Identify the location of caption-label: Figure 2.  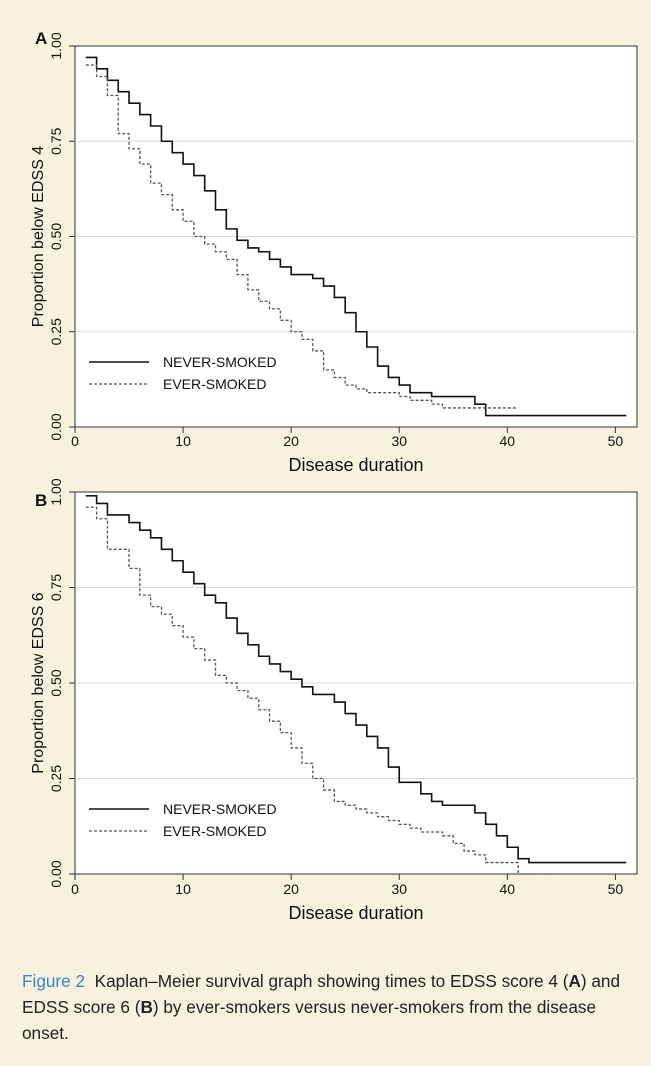
(54, 981).